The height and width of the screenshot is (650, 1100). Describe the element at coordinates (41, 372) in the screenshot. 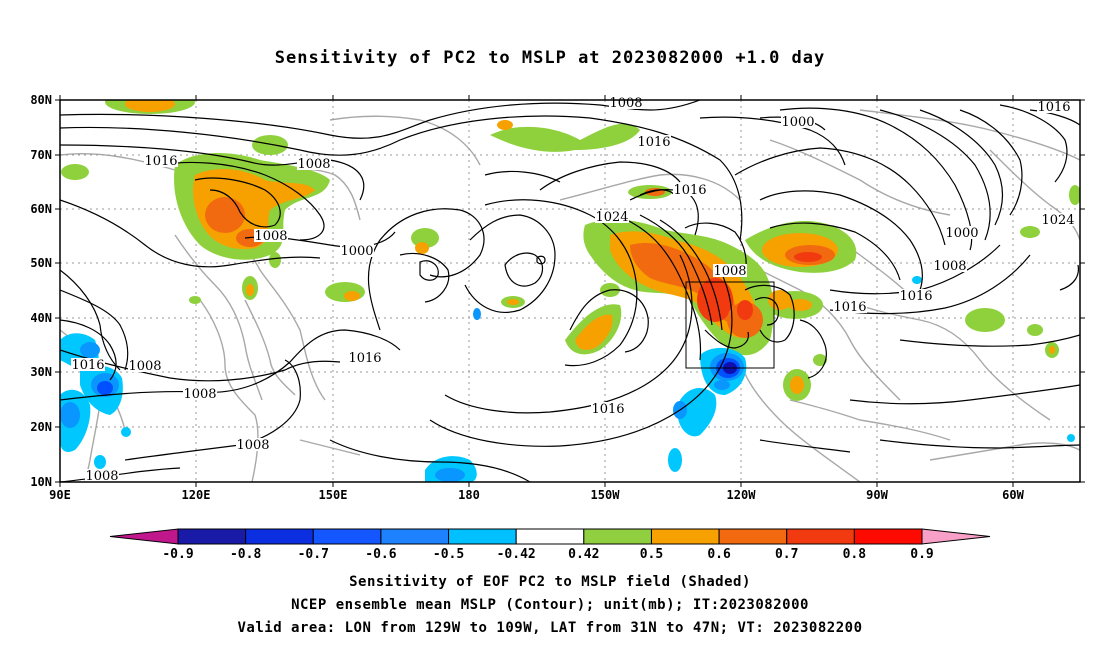

I see `lat-label: 30N` at that location.